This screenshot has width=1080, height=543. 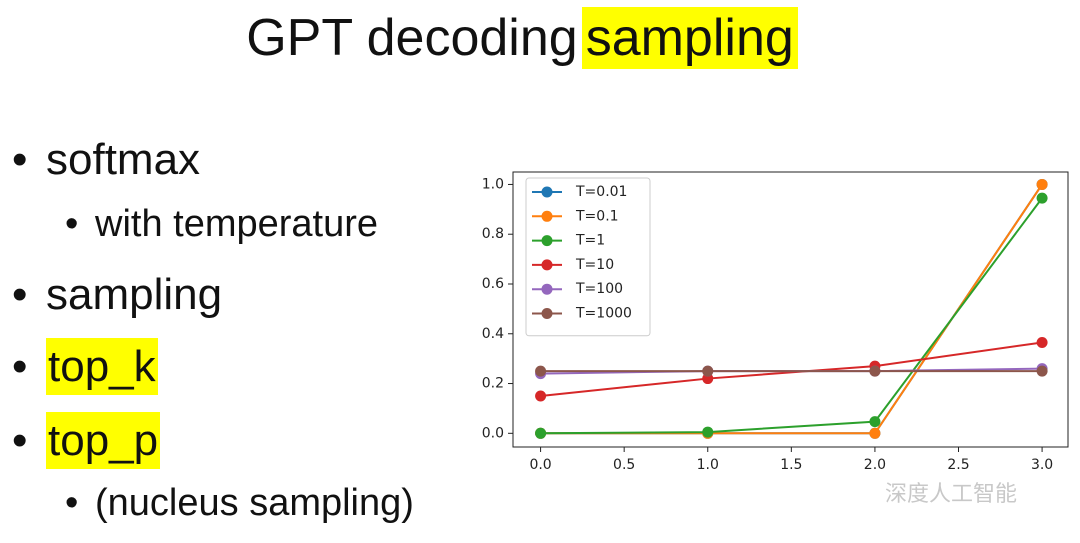 What do you see at coordinates (540, 465) in the screenshot?
I see `x-tick-label: 0.0` at bounding box center [540, 465].